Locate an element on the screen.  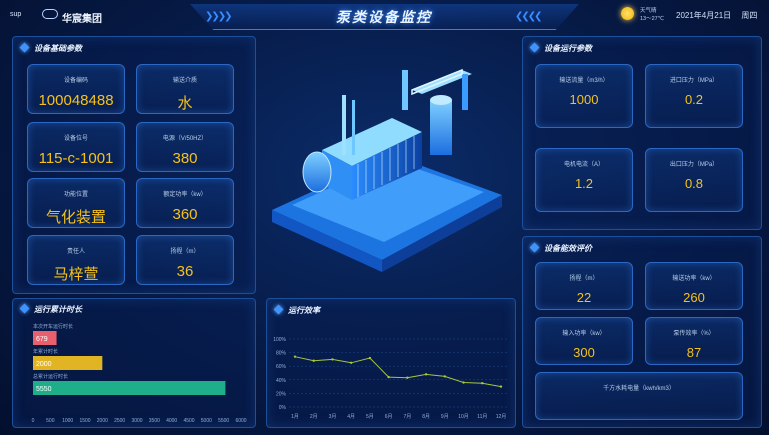
card-label: 千方水耗电量（kwh/km3） is located at coordinates (639, 389).